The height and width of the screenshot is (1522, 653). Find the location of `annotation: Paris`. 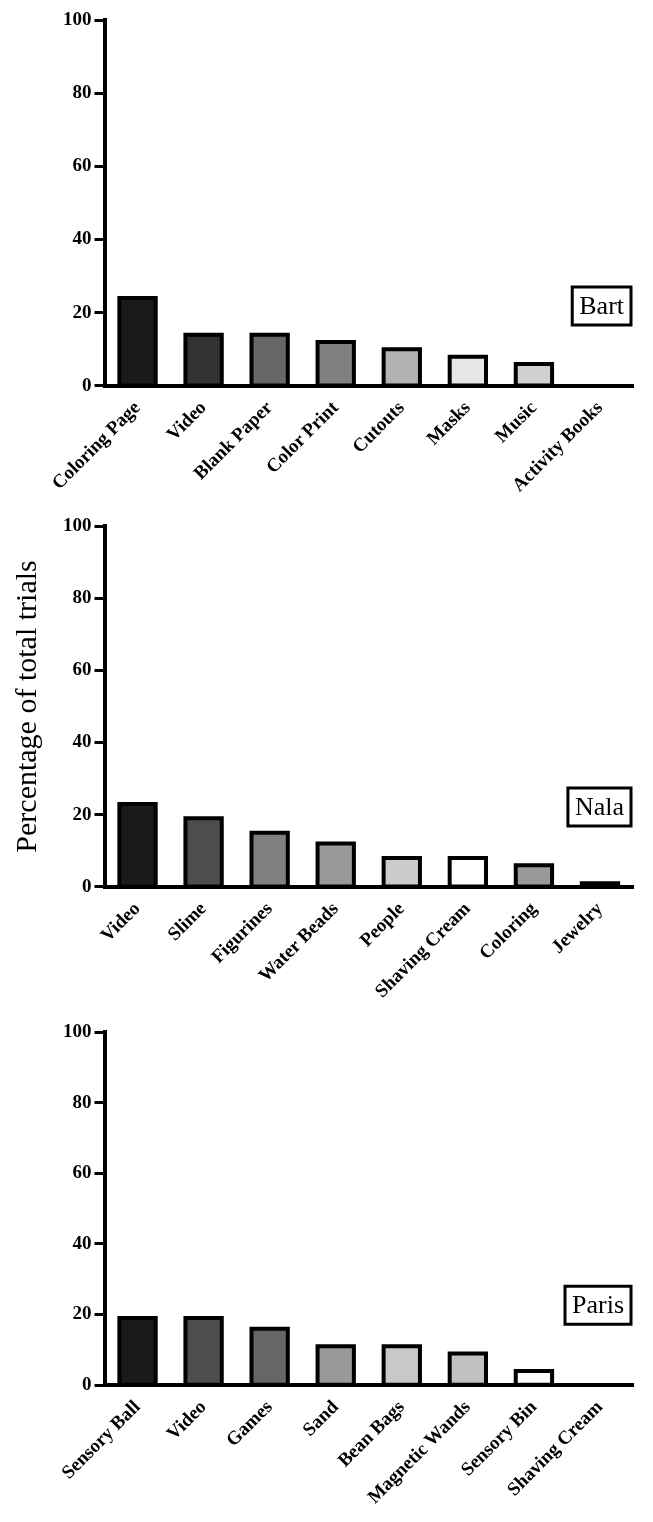

annotation: Paris is located at coordinates (598, 1305).